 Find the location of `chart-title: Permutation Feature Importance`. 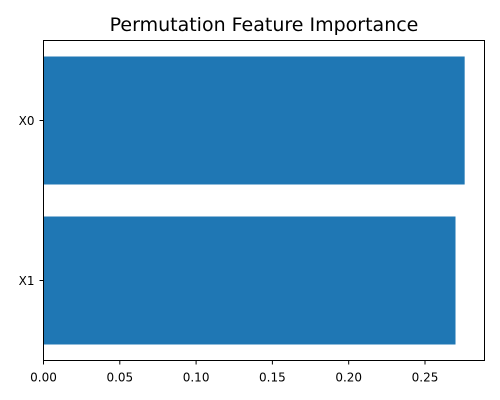

chart-title: Permutation Feature Importance is located at coordinates (264, 25).